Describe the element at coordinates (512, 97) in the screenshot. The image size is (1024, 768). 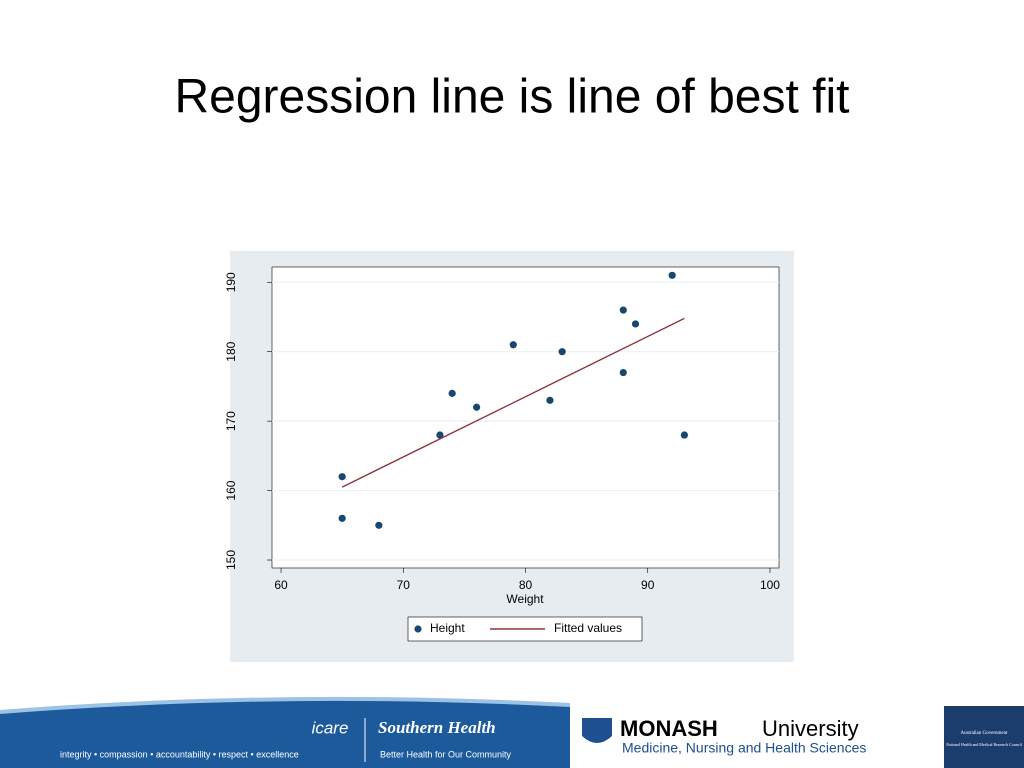
I see `slide-title: Regression line is line of best fit` at that location.